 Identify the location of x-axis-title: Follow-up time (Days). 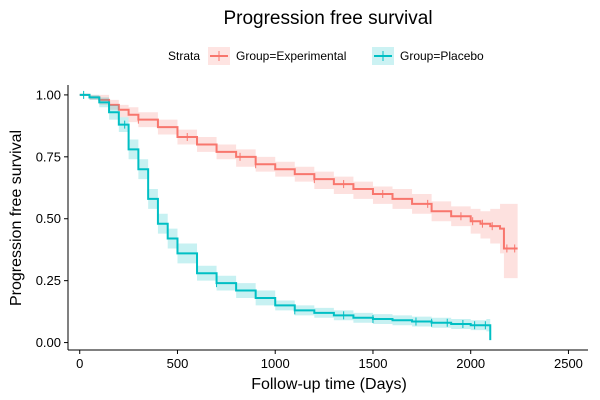
(329, 384).